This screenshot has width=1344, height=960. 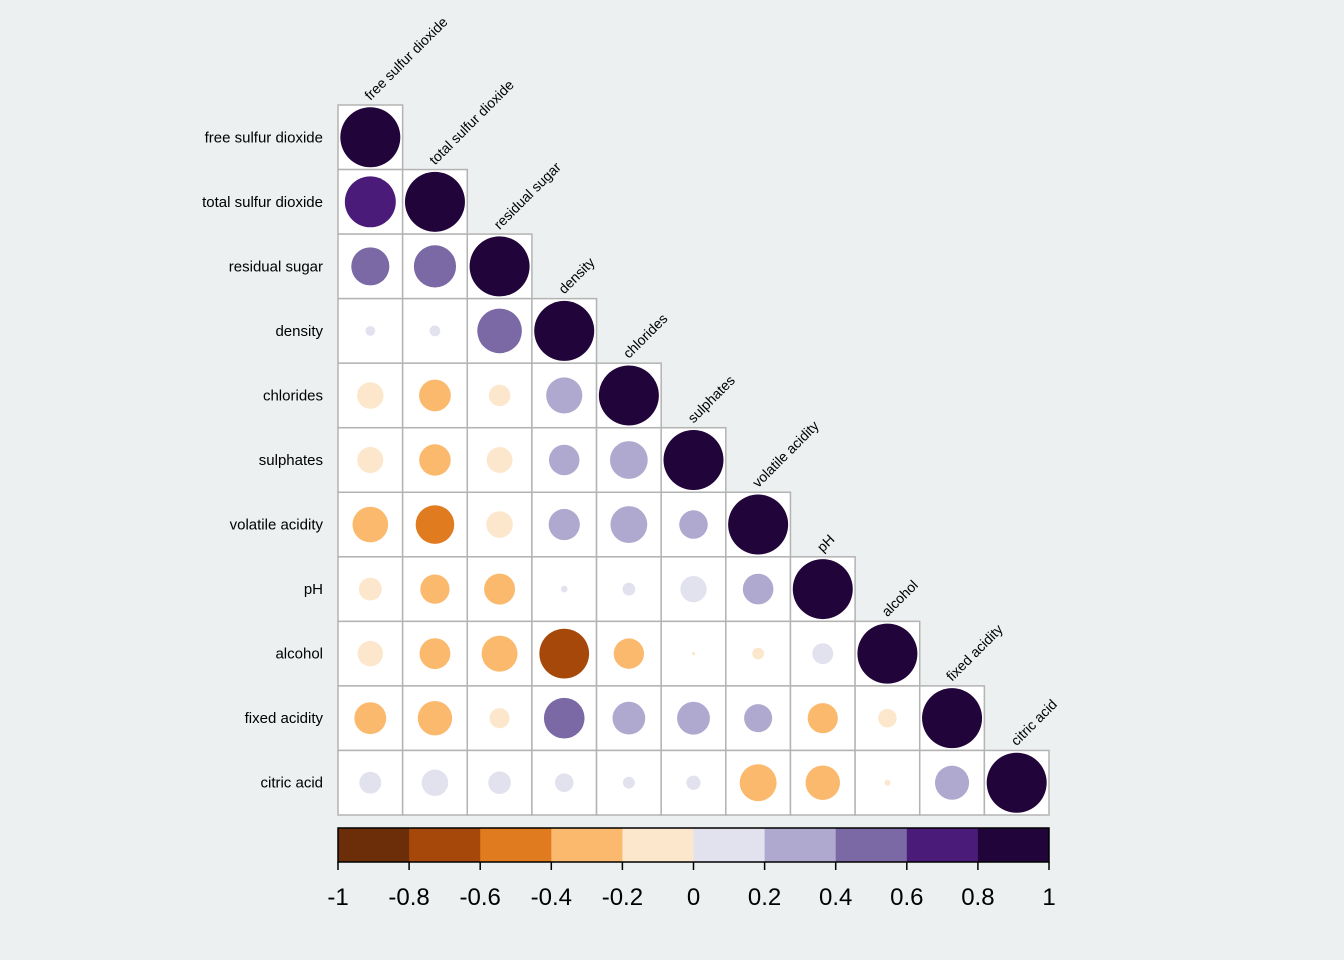 I want to click on row-label: free sulfur dioxide, so click(x=264, y=137).